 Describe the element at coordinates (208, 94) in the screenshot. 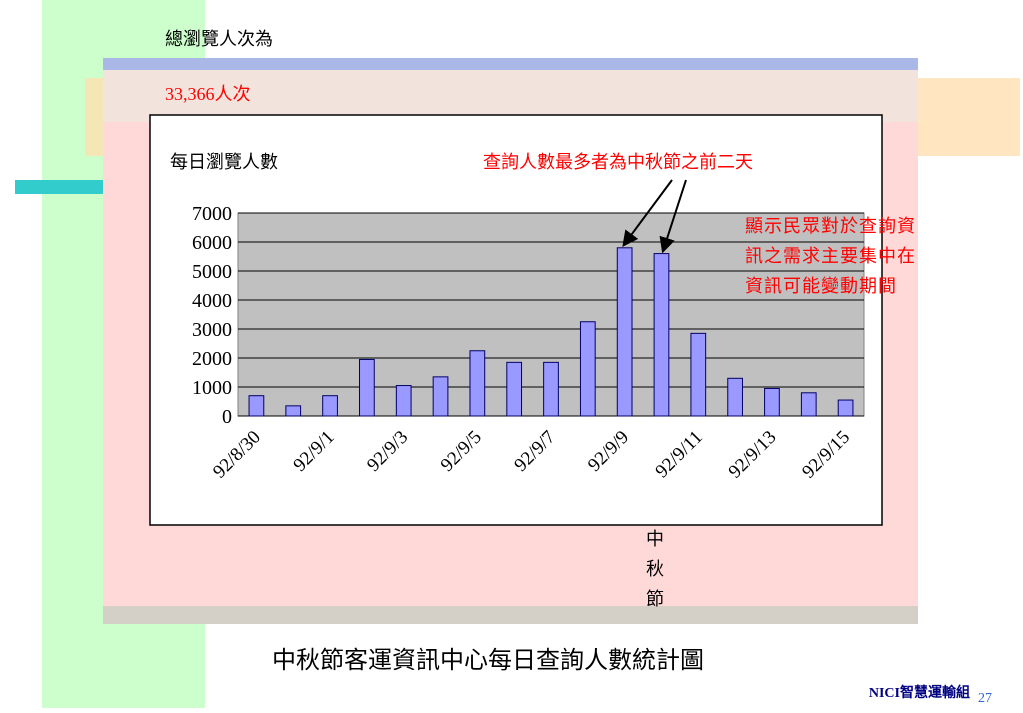

I see `total-value: 33,366人次` at that location.